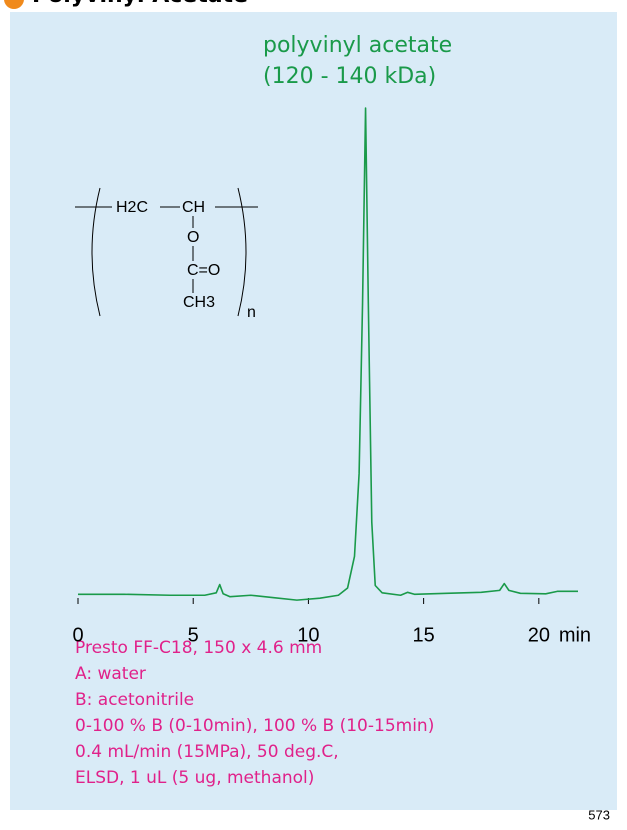 This screenshot has height=830, width=627. I want to click on condition: A: water, so click(110, 674).